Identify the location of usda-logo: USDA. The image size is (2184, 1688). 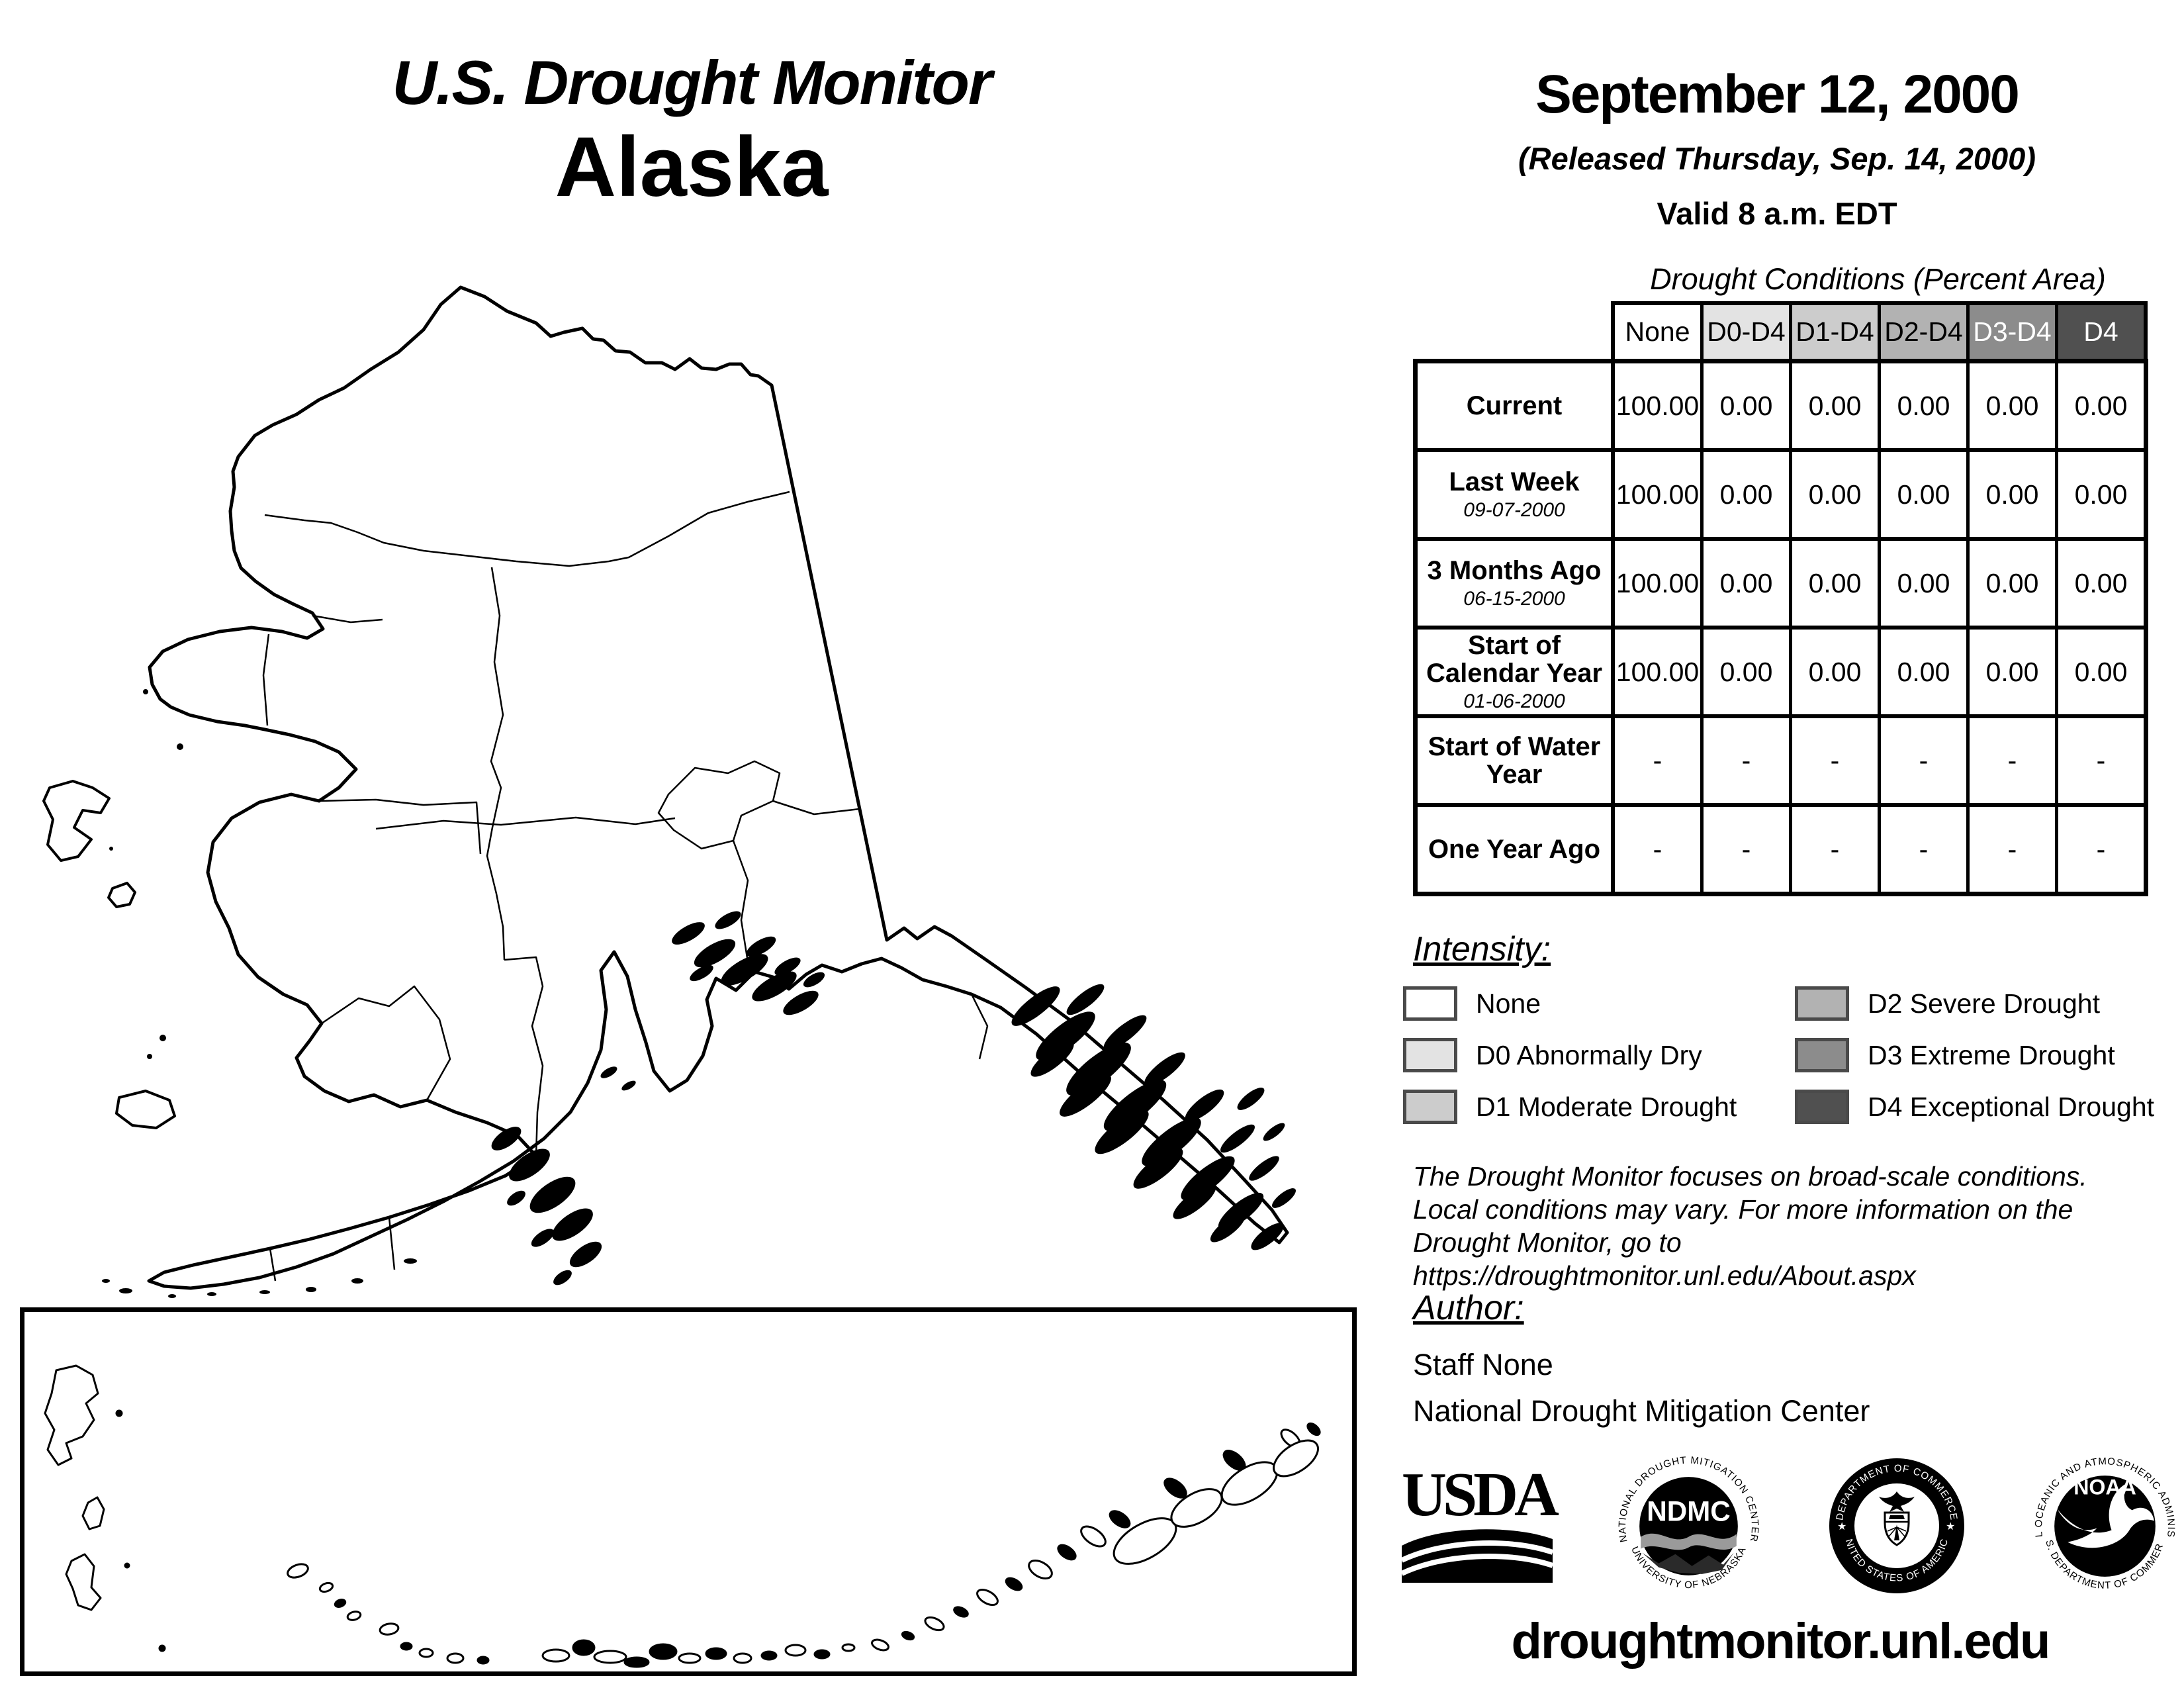
(1480, 1521).